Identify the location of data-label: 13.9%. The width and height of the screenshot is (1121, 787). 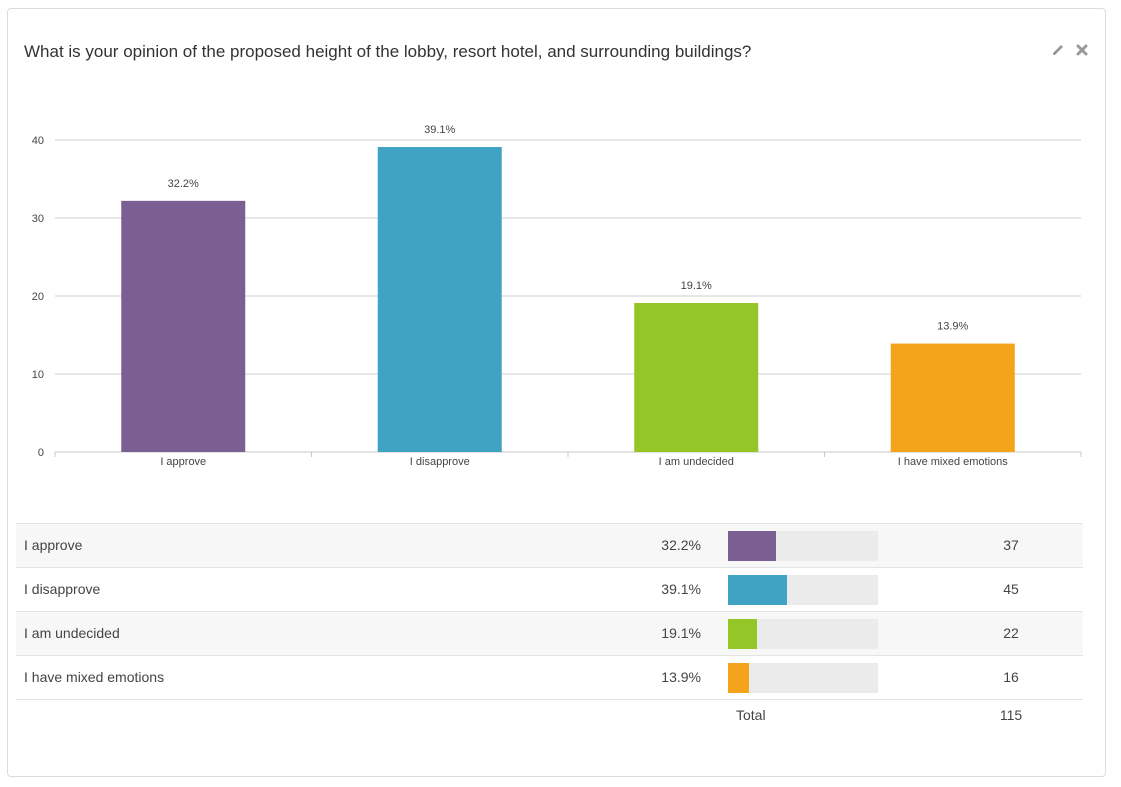
(952, 327).